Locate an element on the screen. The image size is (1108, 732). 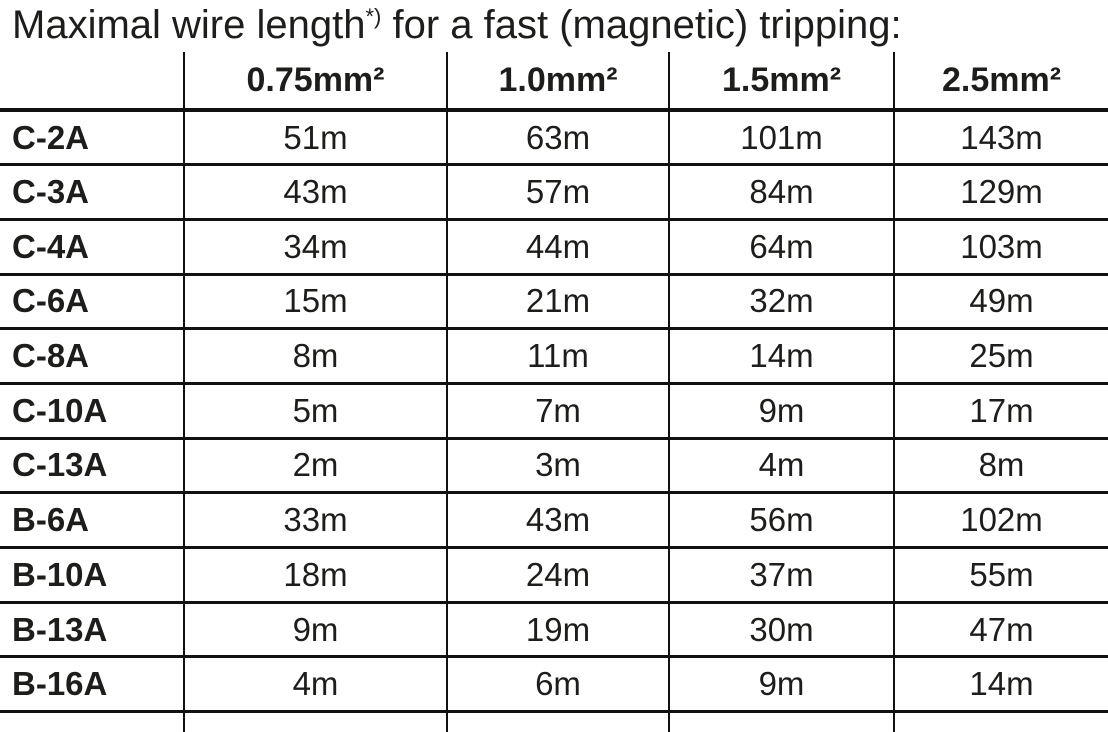
cell: 102m is located at coordinates (1000, 520).